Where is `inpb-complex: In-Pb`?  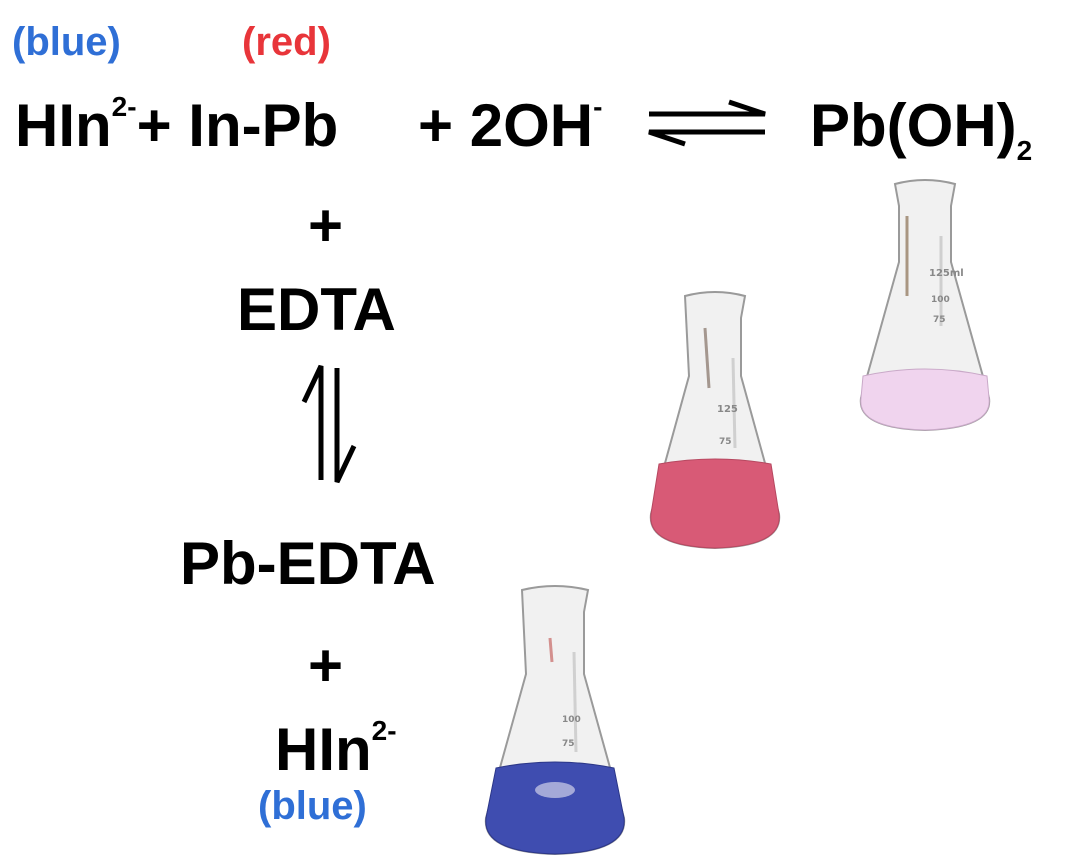 inpb-complex: In-Pb is located at coordinates (263, 125).